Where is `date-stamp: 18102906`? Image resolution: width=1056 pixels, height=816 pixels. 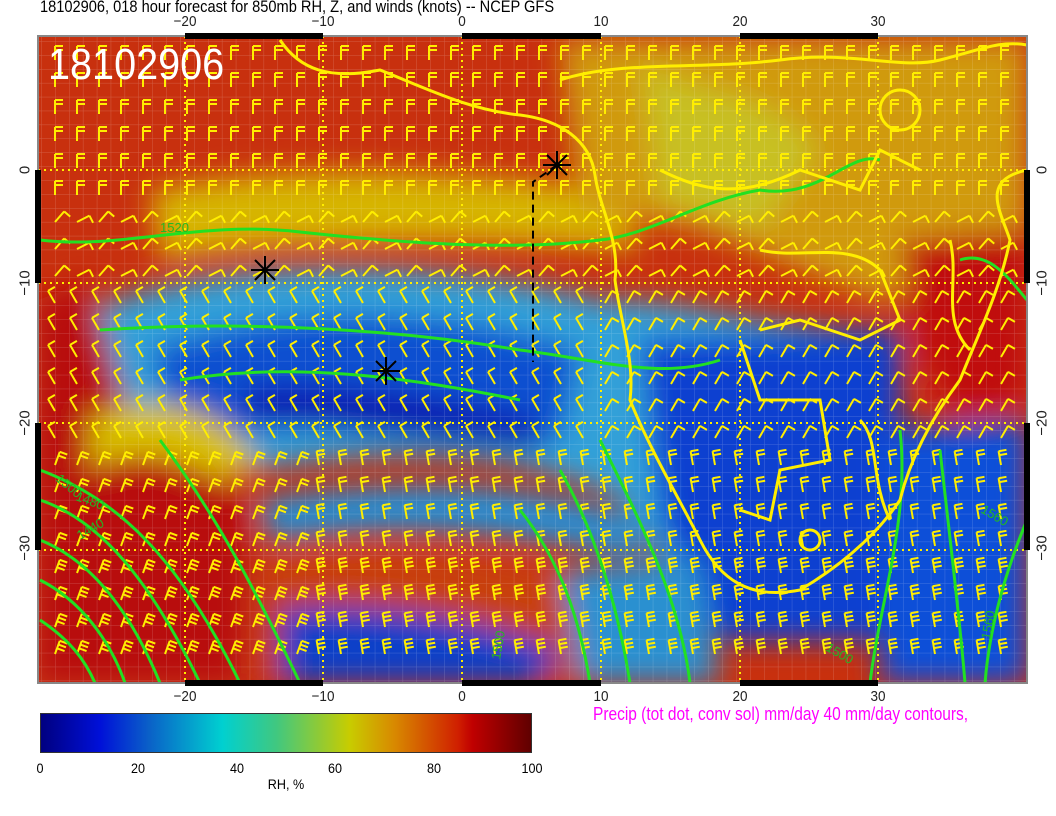
date-stamp: 18102906 is located at coordinates (136, 64).